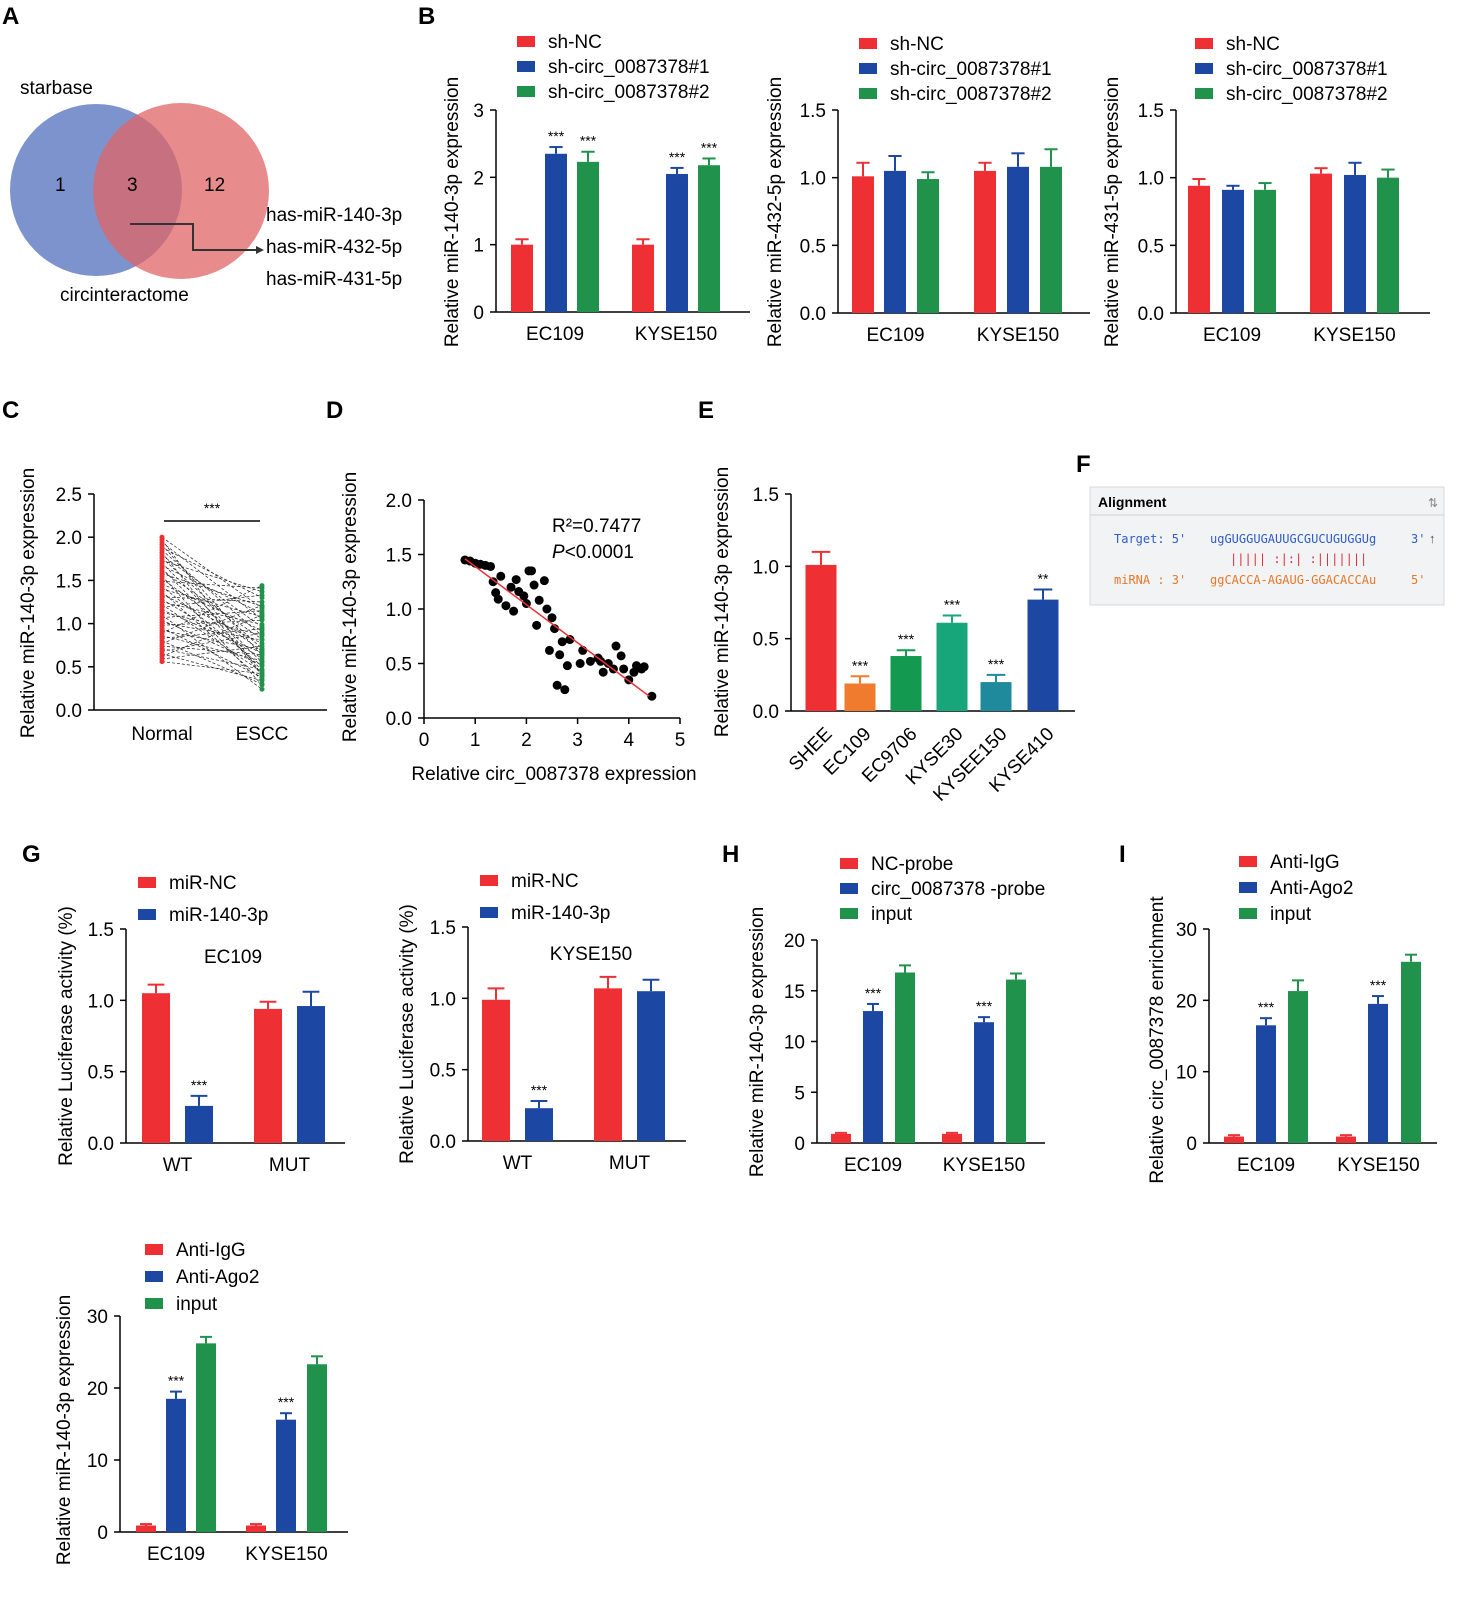 Image resolution: width=1459 pixels, height=1611 pixels. Describe the element at coordinates (203, 883) in the screenshot. I see `legend-label: miR-NC` at that location.